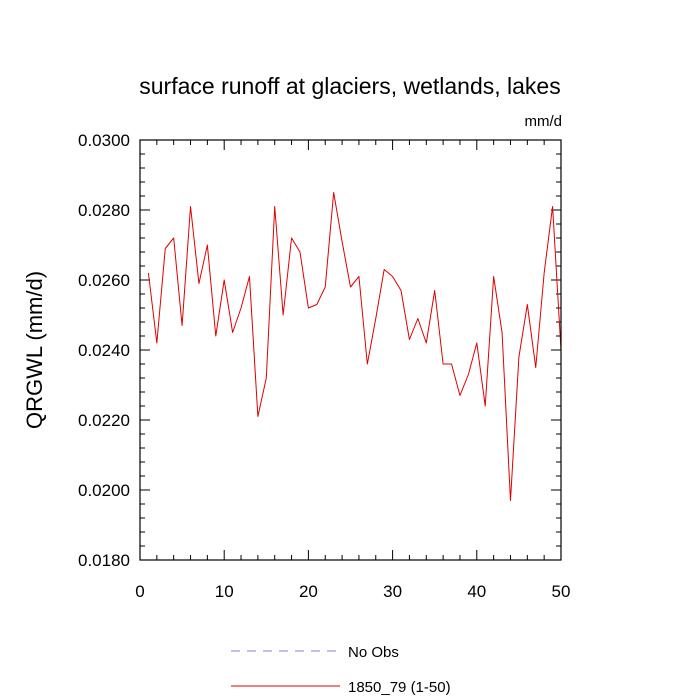  Describe the element at coordinates (308, 591) in the screenshot. I see `x-tick-label: 20` at that location.